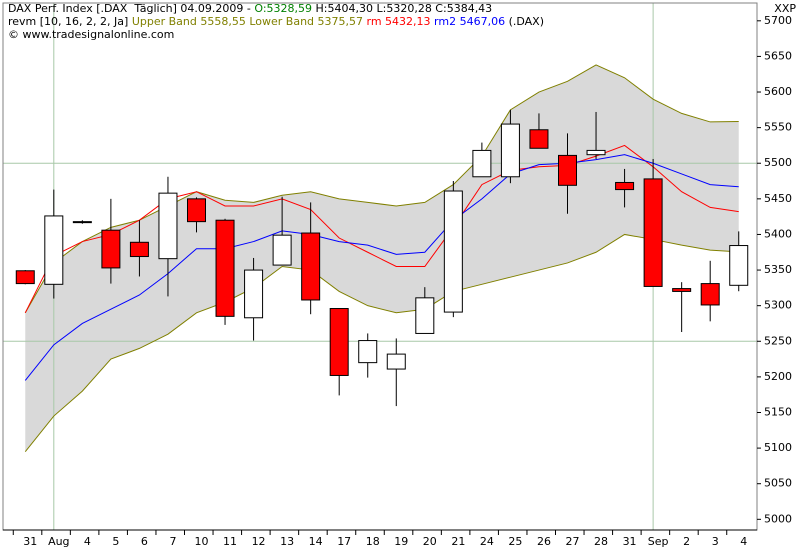 The width and height of the screenshot is (800, 550). What do you see at coordinates (778, 127) in the screenshot?
I see `y-tick-label: 5550` at bounding box center [778, 127].